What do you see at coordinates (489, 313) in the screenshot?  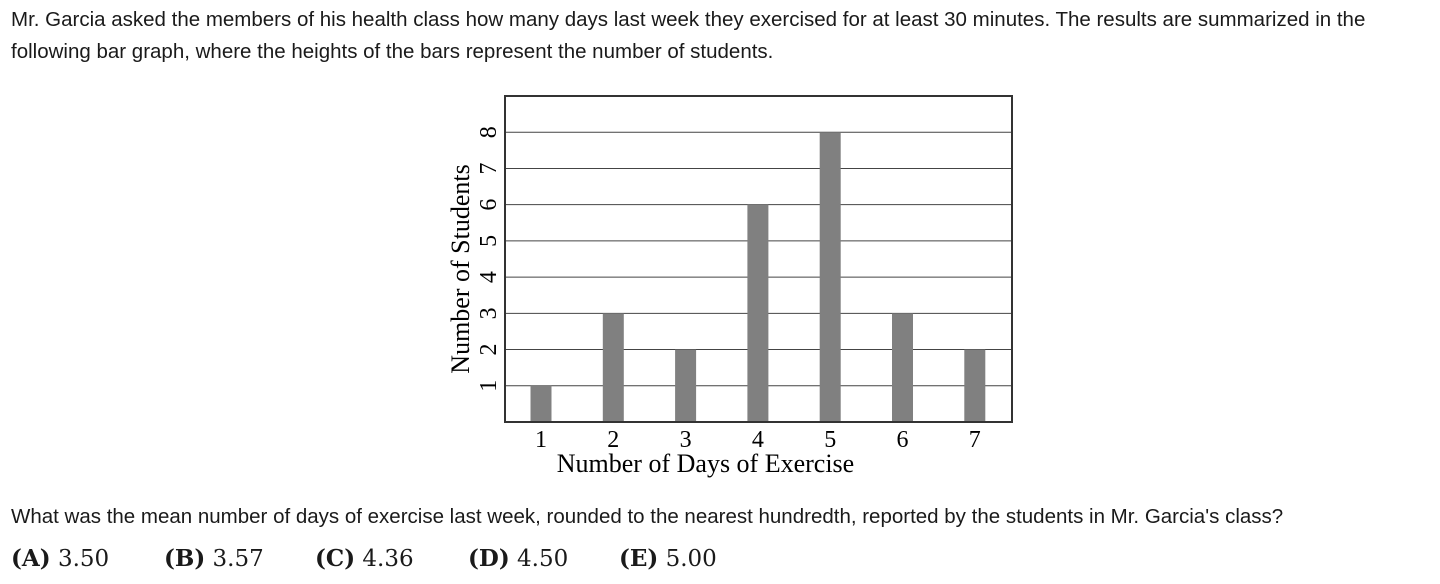 I see `y-tick-label: 3` at bounding box center [489, 313].